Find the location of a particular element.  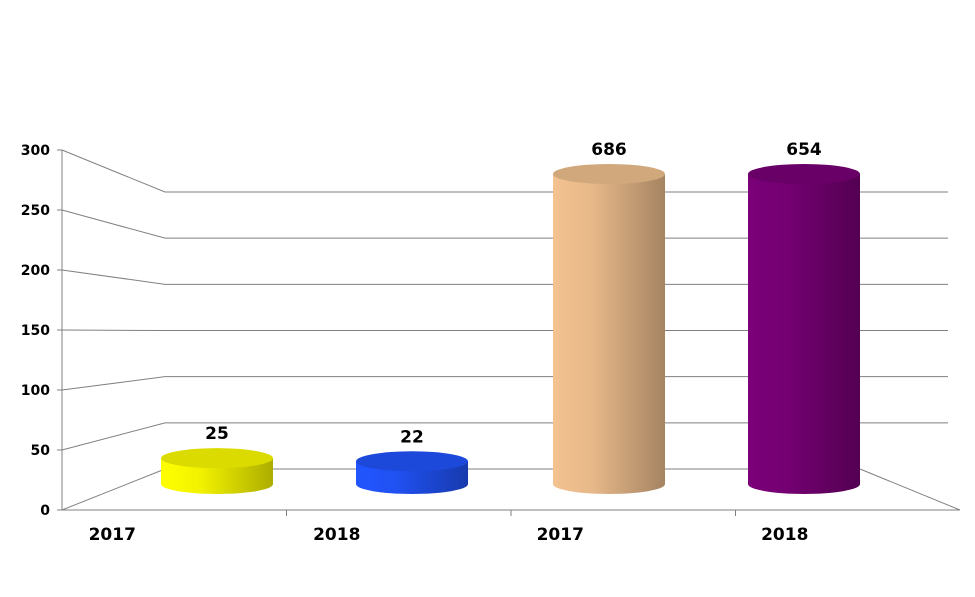

y-tick-label: 100 is located at coordinates (35, 391).